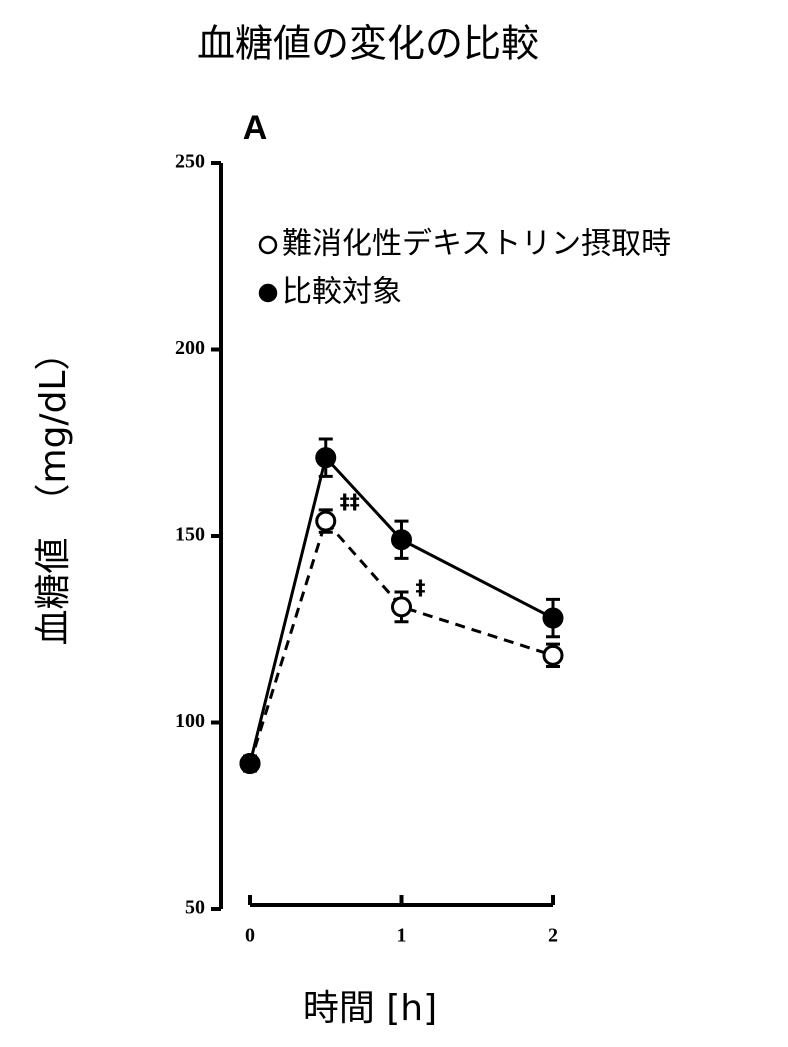 Image resolution: width=788 pixels, height=1047 pixels. I want to click on y-tick-label: 250, so click(190, 162).